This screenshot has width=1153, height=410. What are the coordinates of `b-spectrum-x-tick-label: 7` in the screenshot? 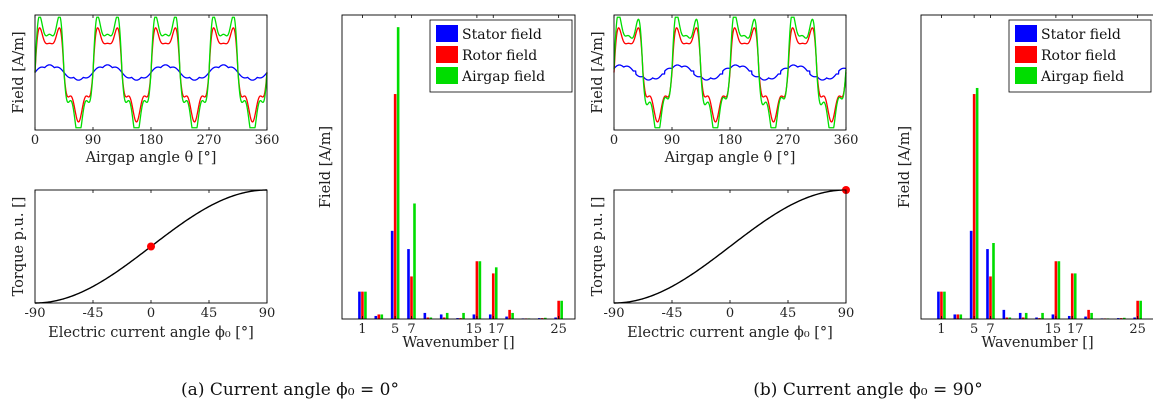 It's located at (990, 329).